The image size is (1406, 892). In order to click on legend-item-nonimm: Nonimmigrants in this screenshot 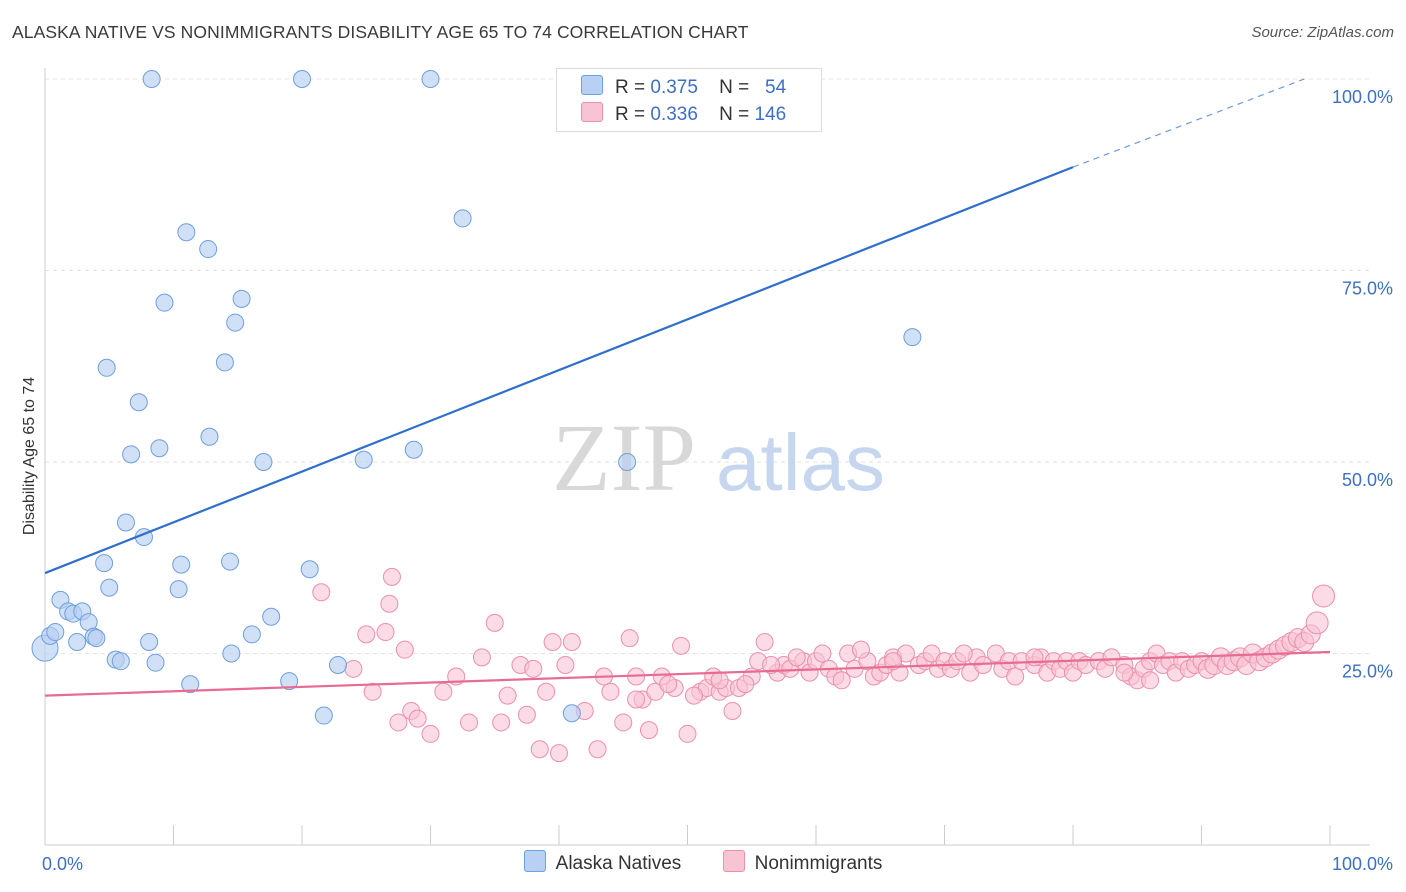, I will do `click(802, 862)`.